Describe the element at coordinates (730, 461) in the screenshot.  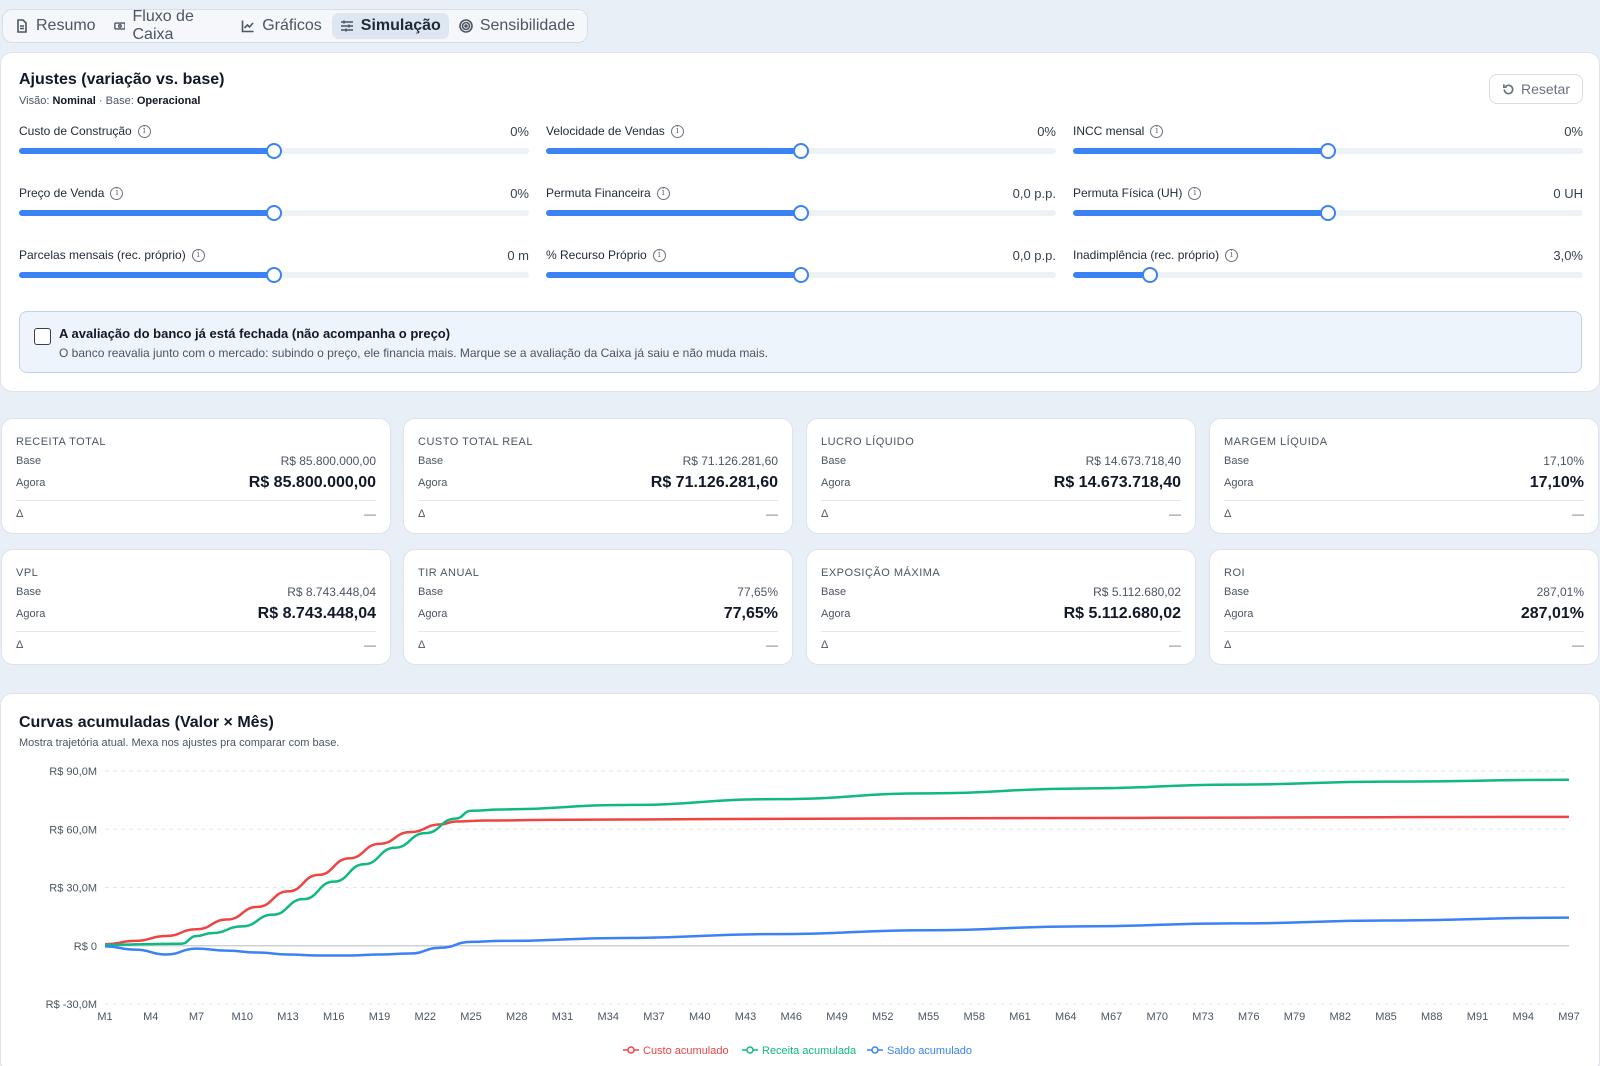
I see `base-value: R$ 71.126.281,60` at that location.